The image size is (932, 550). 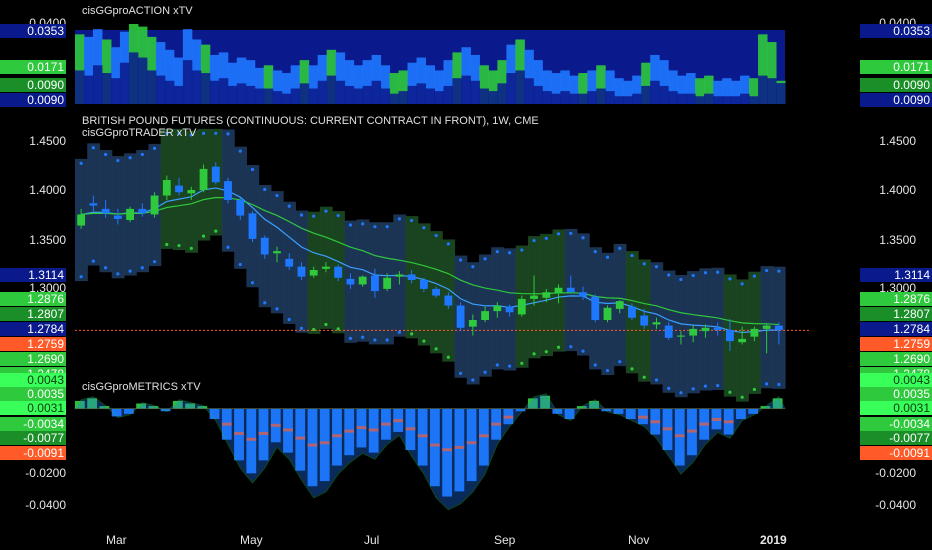 I want to click on trader-badge-left: 1.2807, so click(x=33, y=314).